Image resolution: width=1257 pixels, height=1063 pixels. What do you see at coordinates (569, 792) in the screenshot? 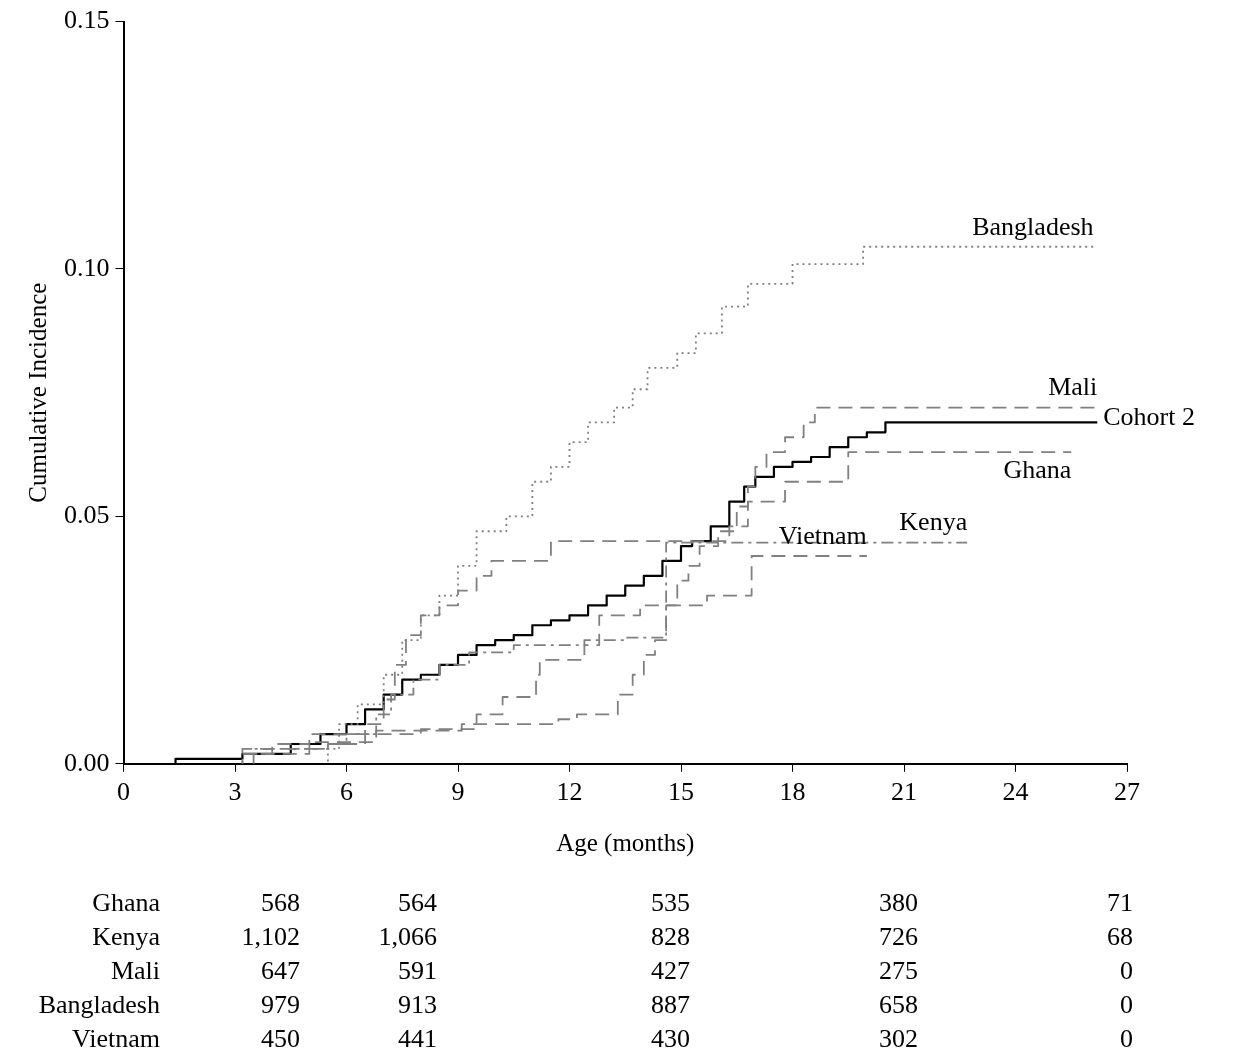
I see `x-tick-label: 12` at bounding box center [569, 792].